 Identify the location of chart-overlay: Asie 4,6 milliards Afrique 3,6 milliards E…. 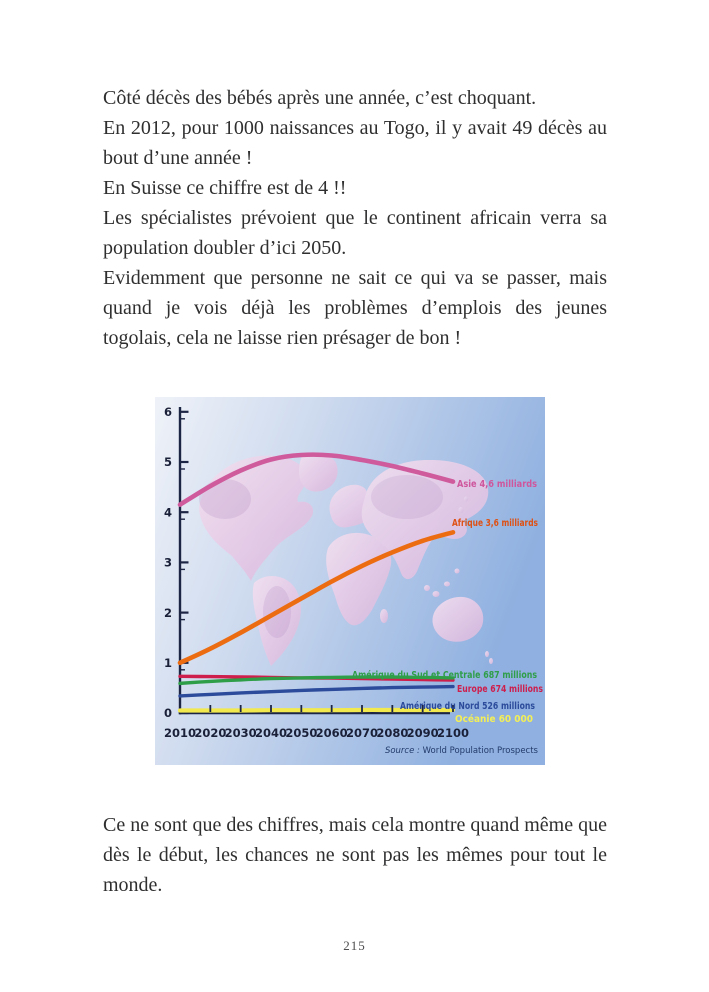
(376, 617).